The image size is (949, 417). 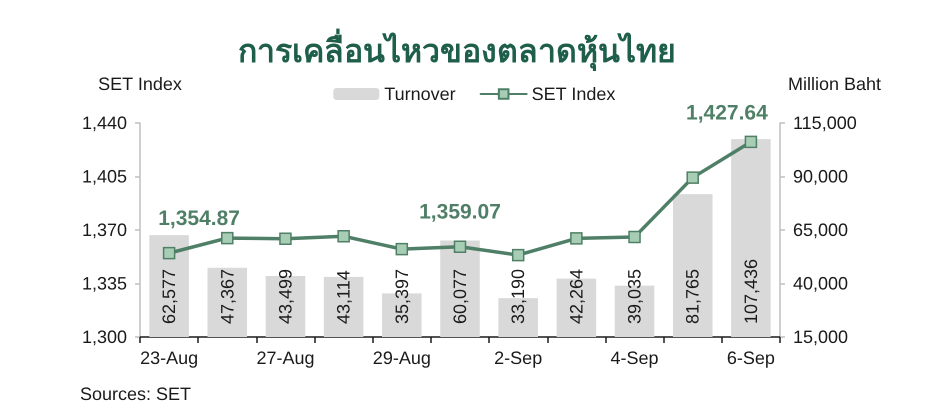 I want to click on data-label: 35,397, so click(x=402, y=296).